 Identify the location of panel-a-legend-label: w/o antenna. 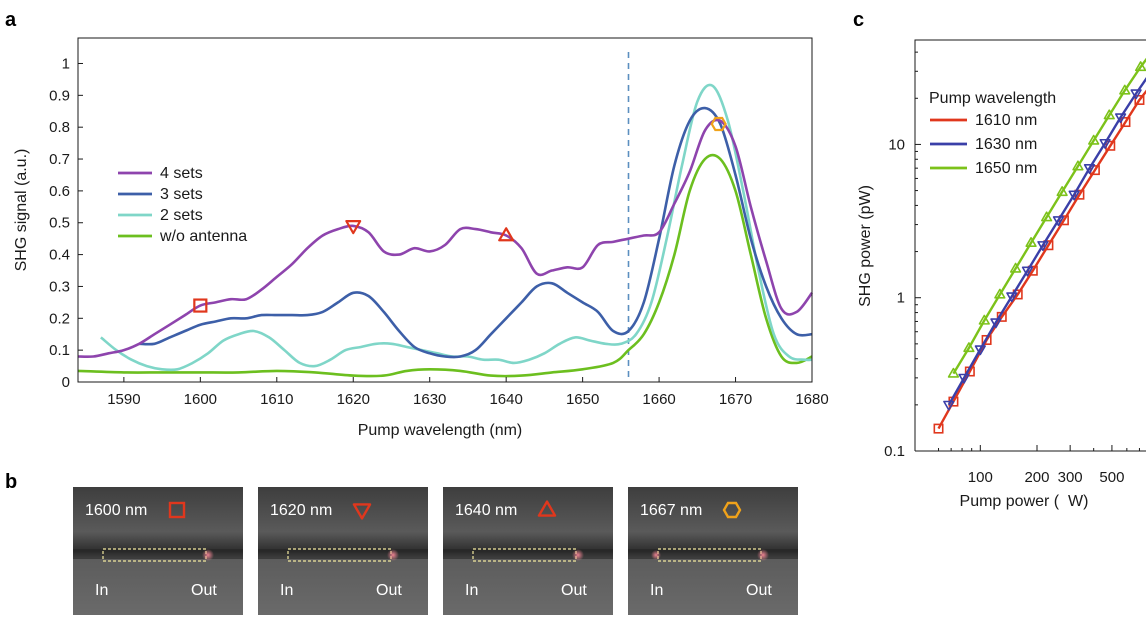
(203, 236).